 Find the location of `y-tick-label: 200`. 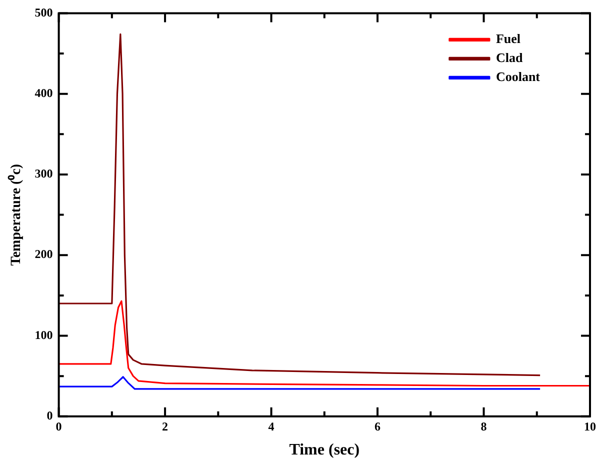

y-tick-label: 200 is located at coordinates (43, 254).